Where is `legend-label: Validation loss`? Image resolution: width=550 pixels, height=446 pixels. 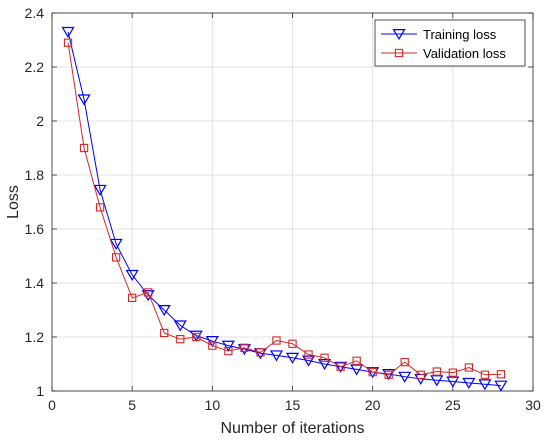
legend-label: Validation loss is located at coordinates (464, 53).